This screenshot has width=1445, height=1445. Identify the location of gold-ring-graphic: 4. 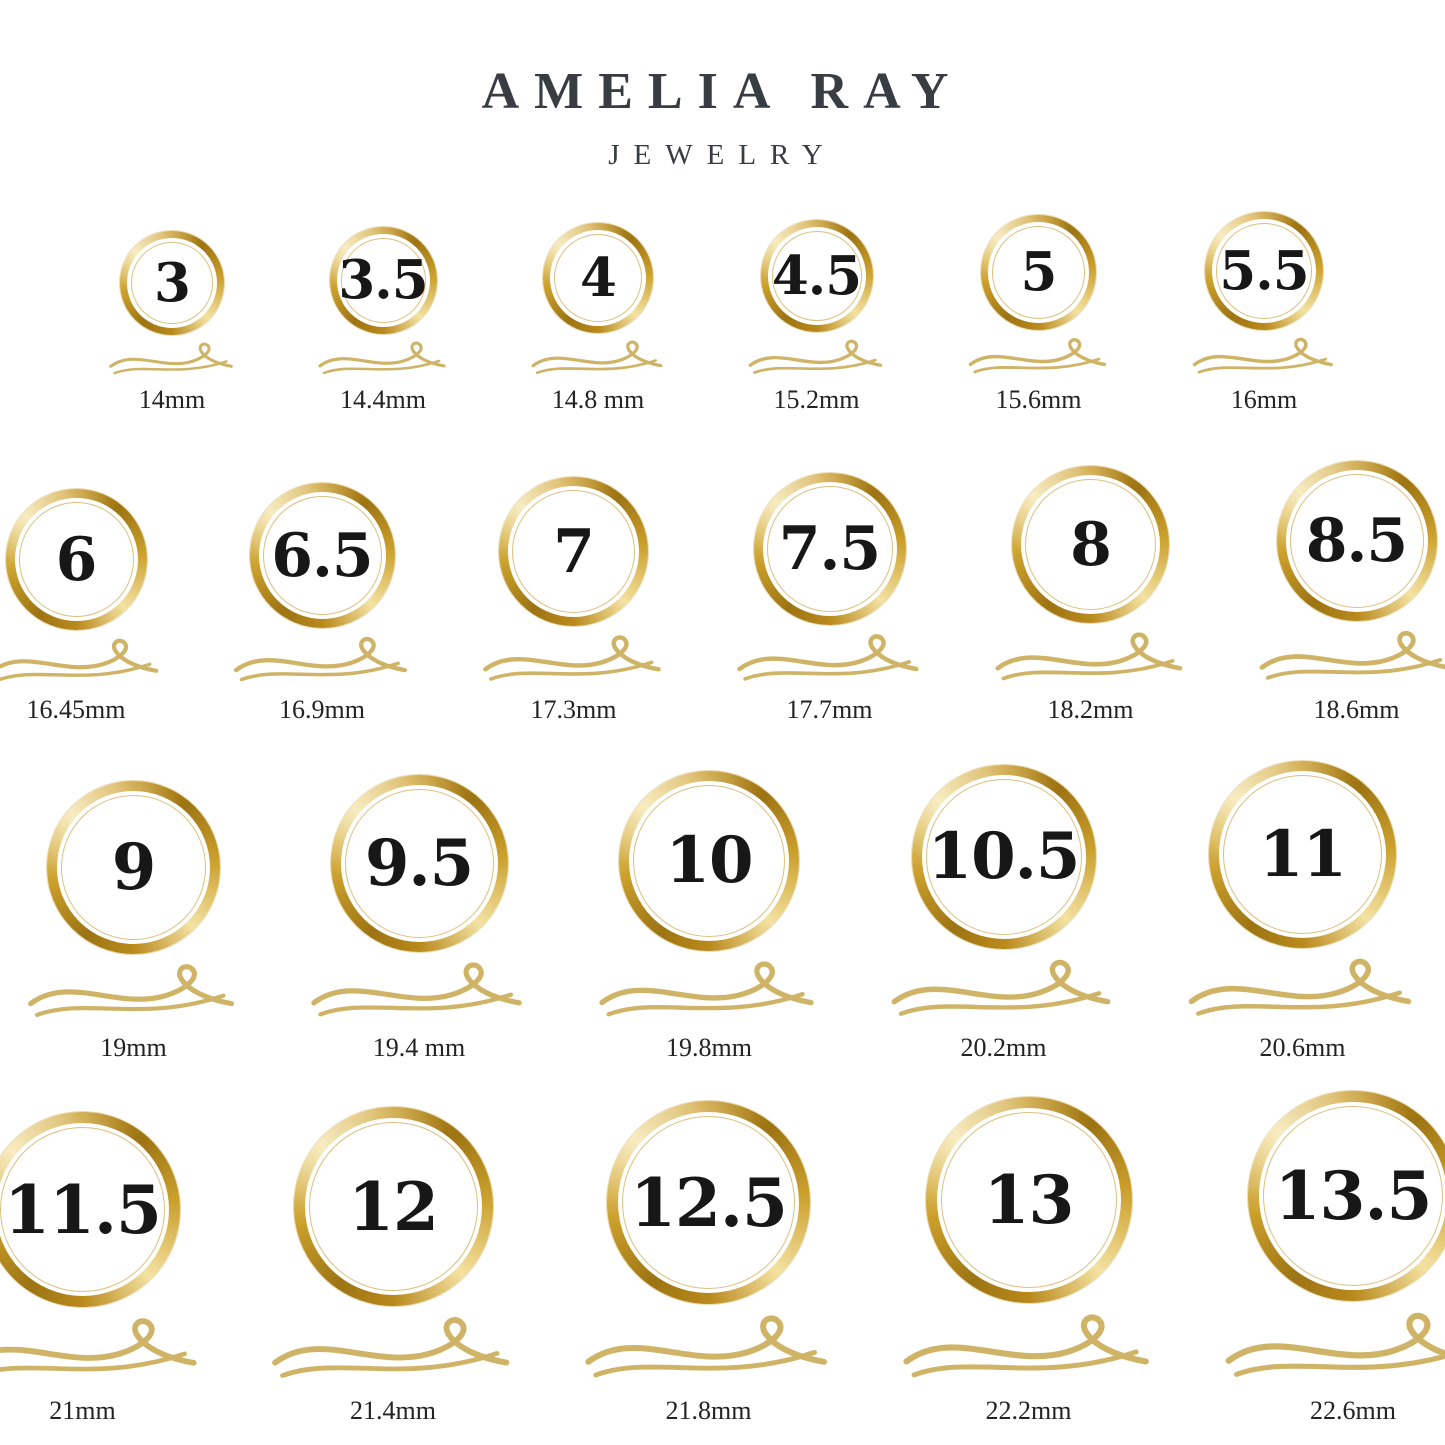
(598, 278).